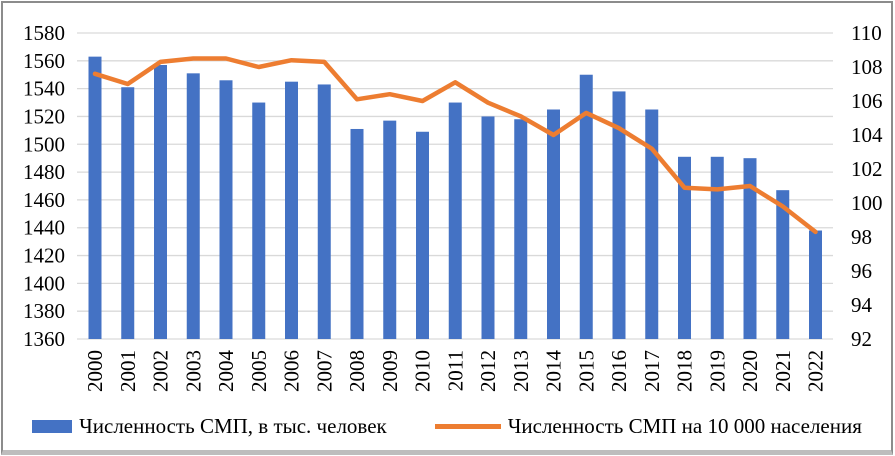  I want to click on bar-2013, so click(521, 229).